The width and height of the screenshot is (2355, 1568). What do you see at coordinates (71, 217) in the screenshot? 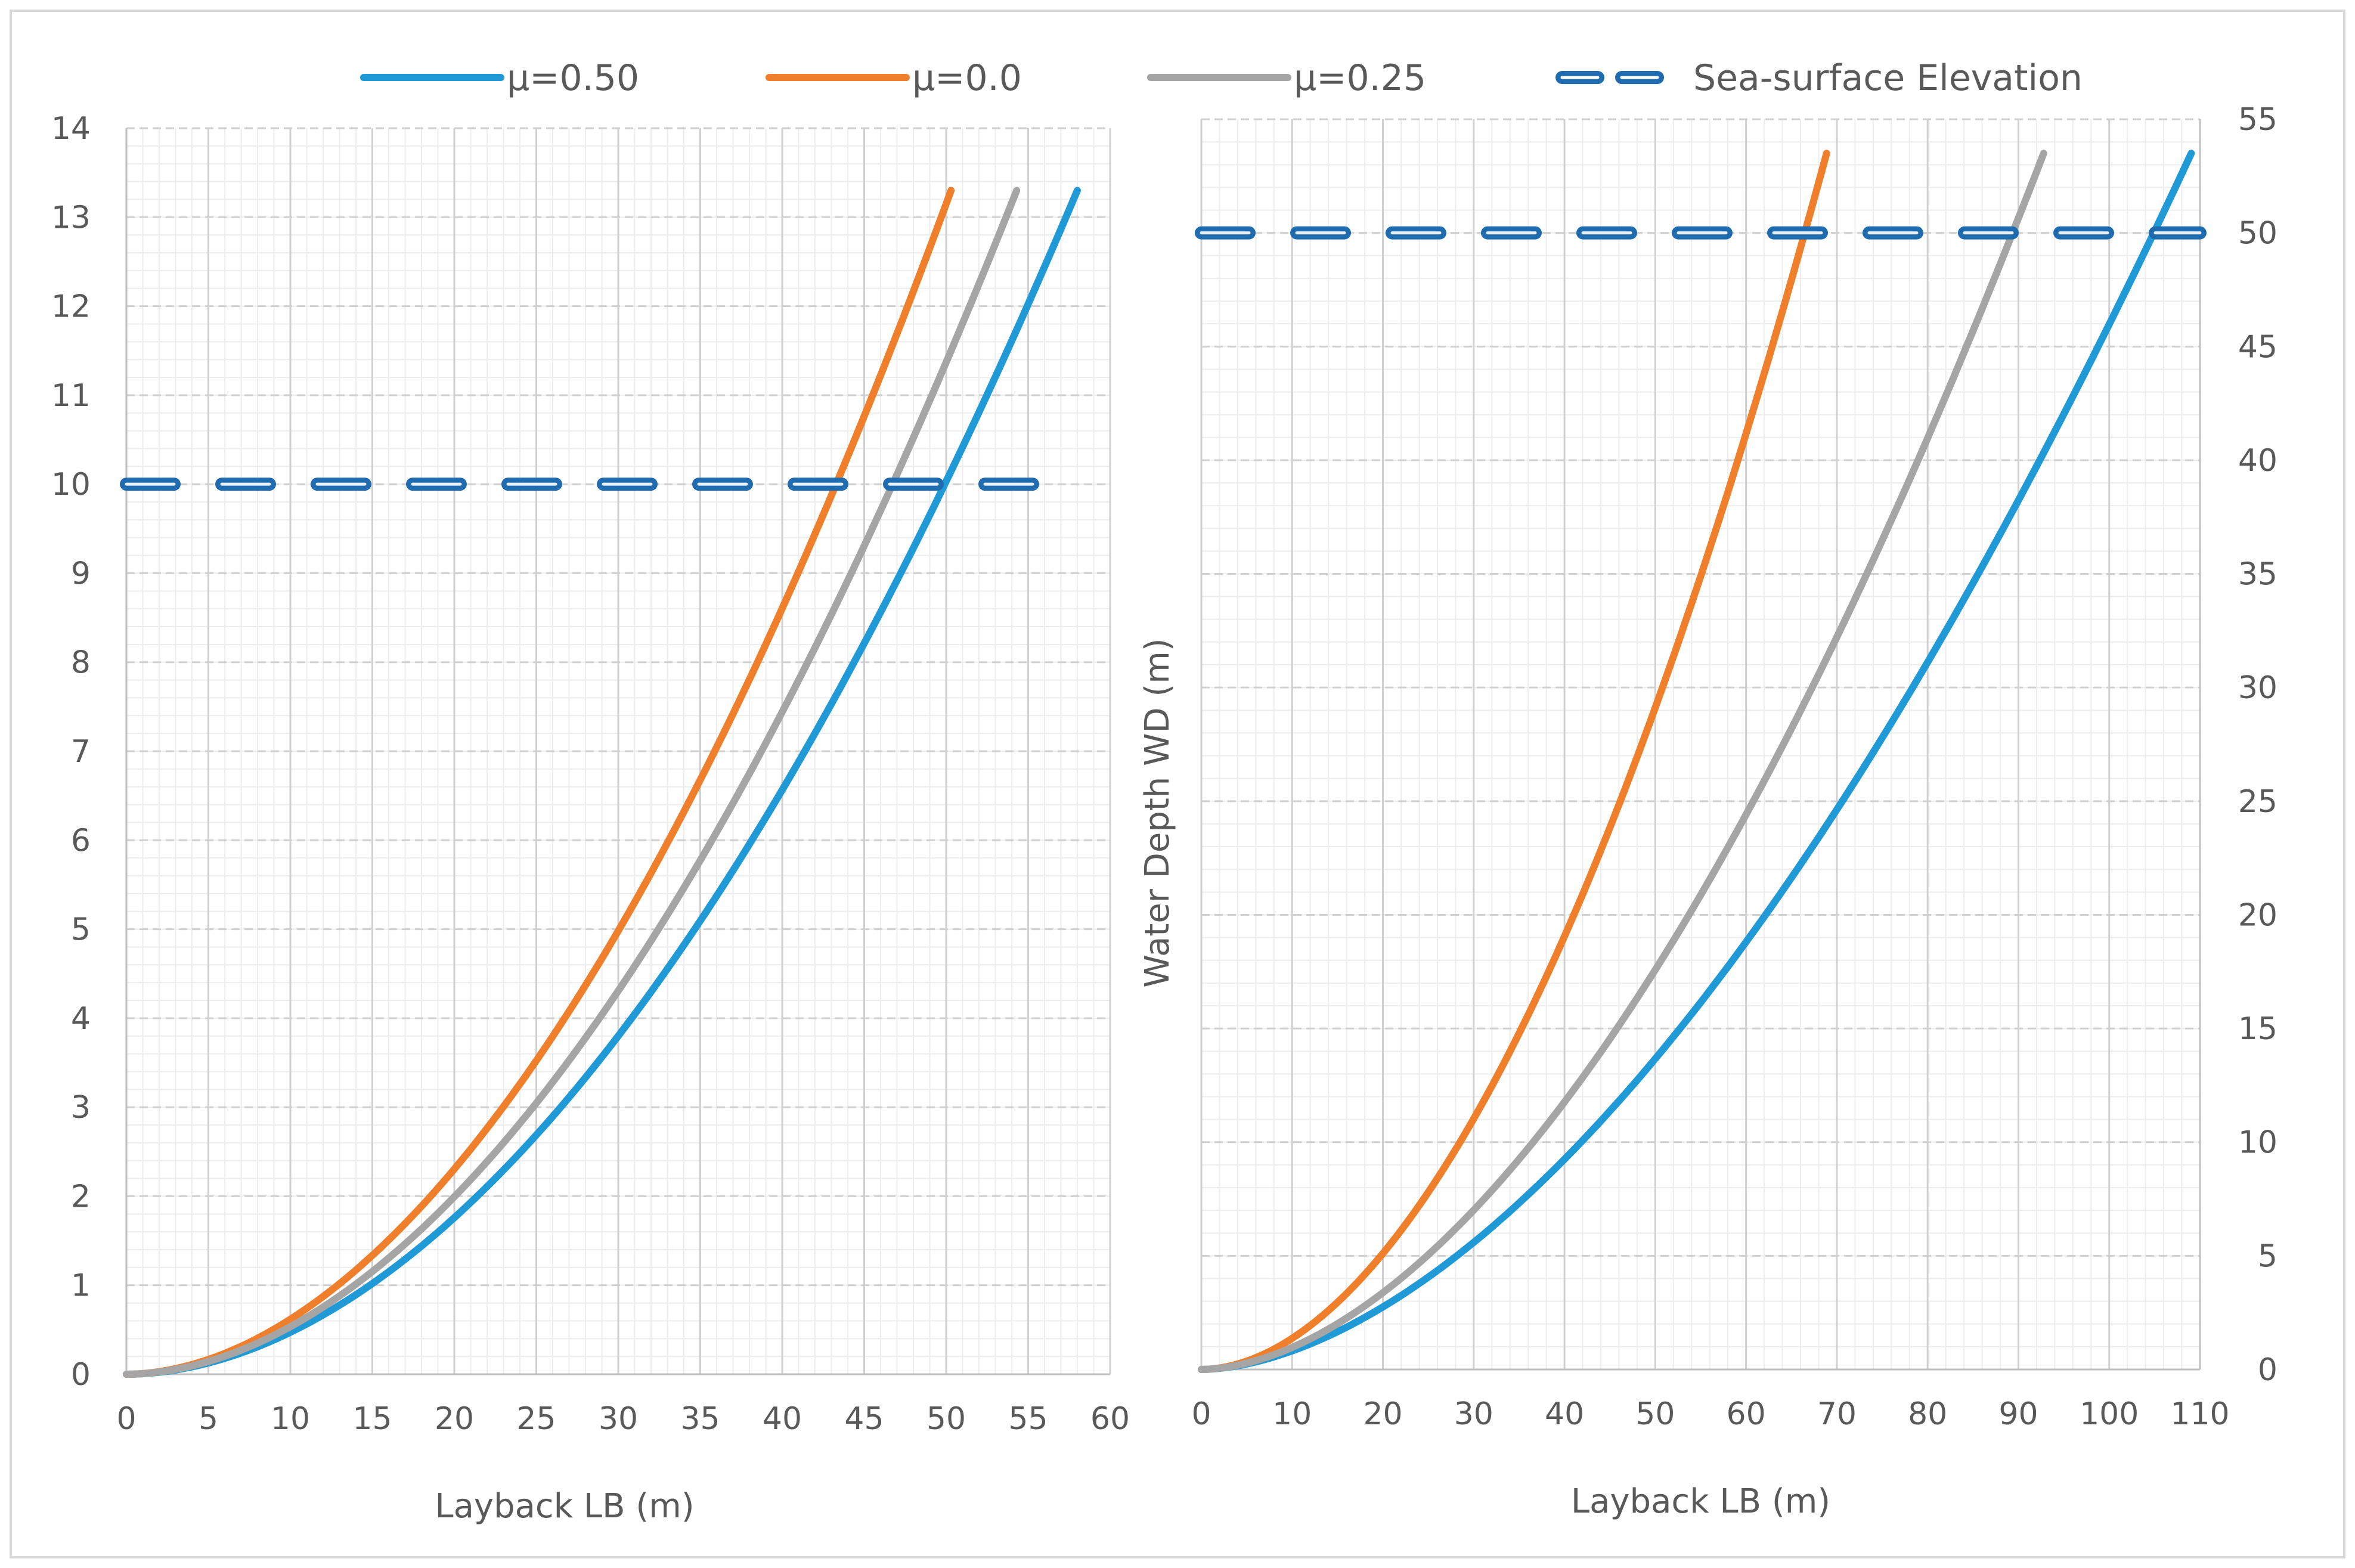
I see `left-y-tick-label: 13` at bounding box center [71, 217].